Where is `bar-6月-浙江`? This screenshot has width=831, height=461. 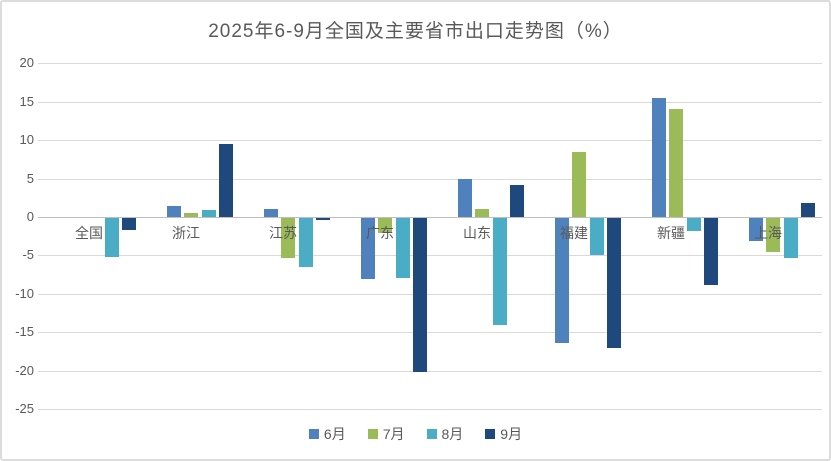
bar-6月-浙江 is located at coordinates (173, 211).